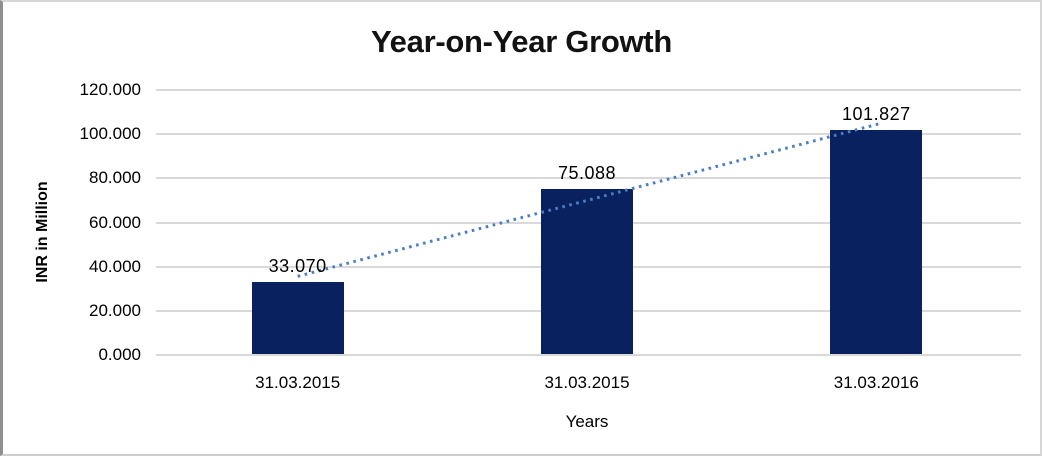 The width and height of the screenshot is (1042, 456). Describe the element at coordinates (521, 41) in the screenshot. I see `chart-title: Year-on-Year Growth` at that location.